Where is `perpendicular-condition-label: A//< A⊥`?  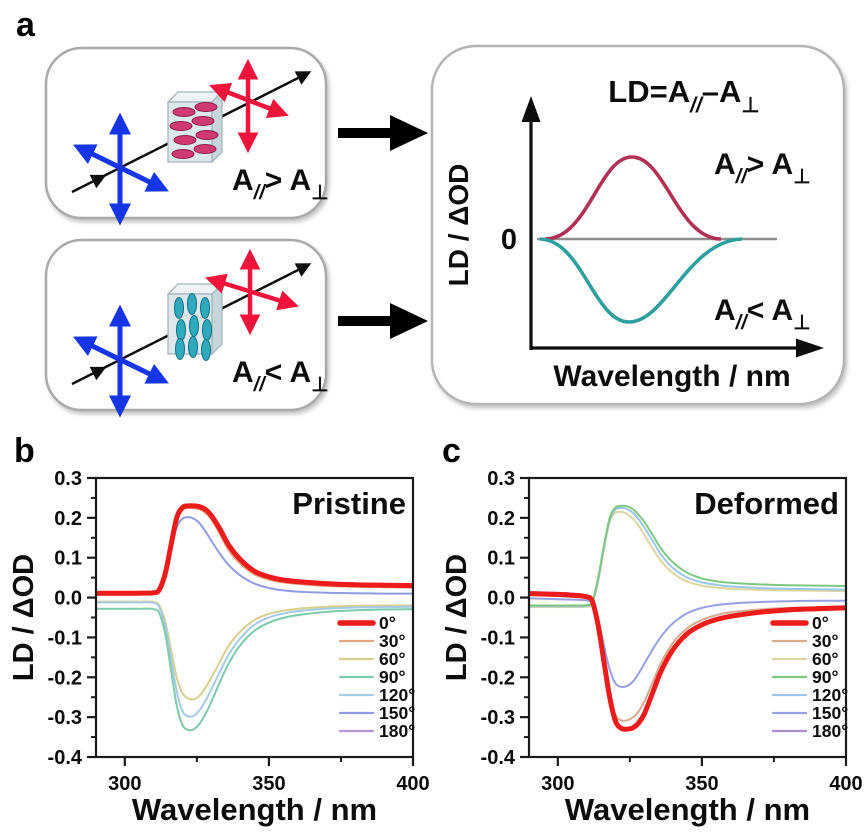
perpendicular-condition-label: A//< A⊥ is located at coordinates (280, 376).